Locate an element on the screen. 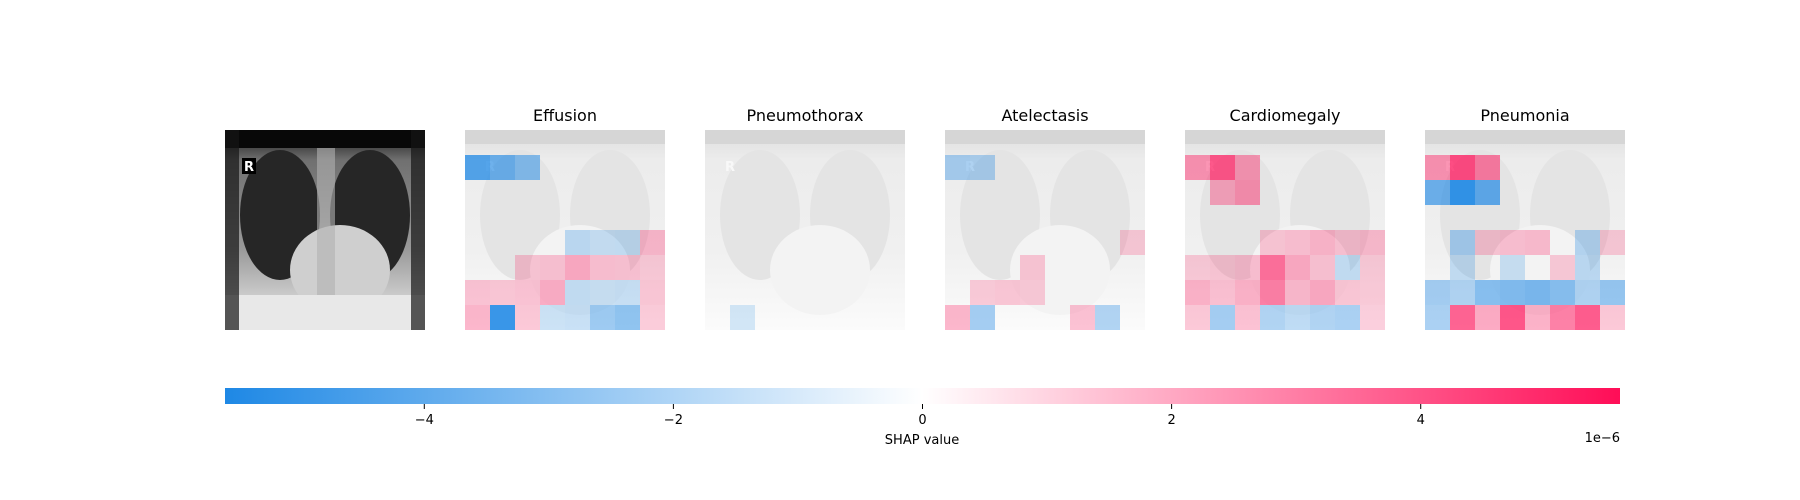 This screenshot has height=500, width=1800. panel-pneumonia: PneumoniaR is located at coordinates (1525, 218).